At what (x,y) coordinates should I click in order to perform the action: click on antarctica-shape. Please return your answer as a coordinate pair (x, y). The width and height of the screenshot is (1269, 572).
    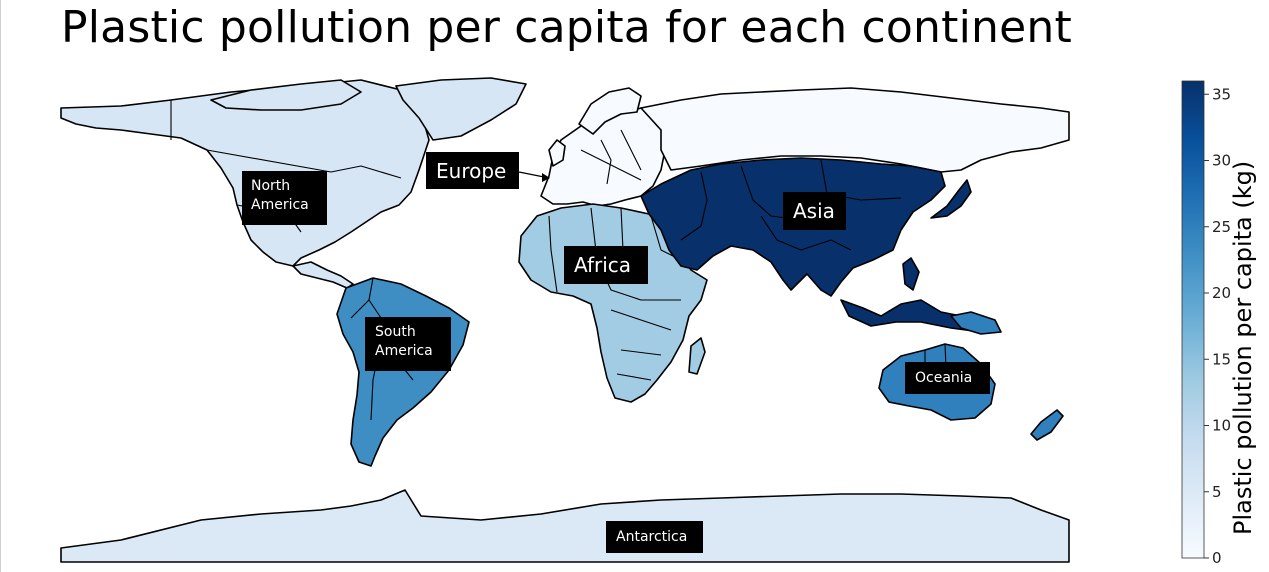
    Looking at the image, I should click on (565, 526).